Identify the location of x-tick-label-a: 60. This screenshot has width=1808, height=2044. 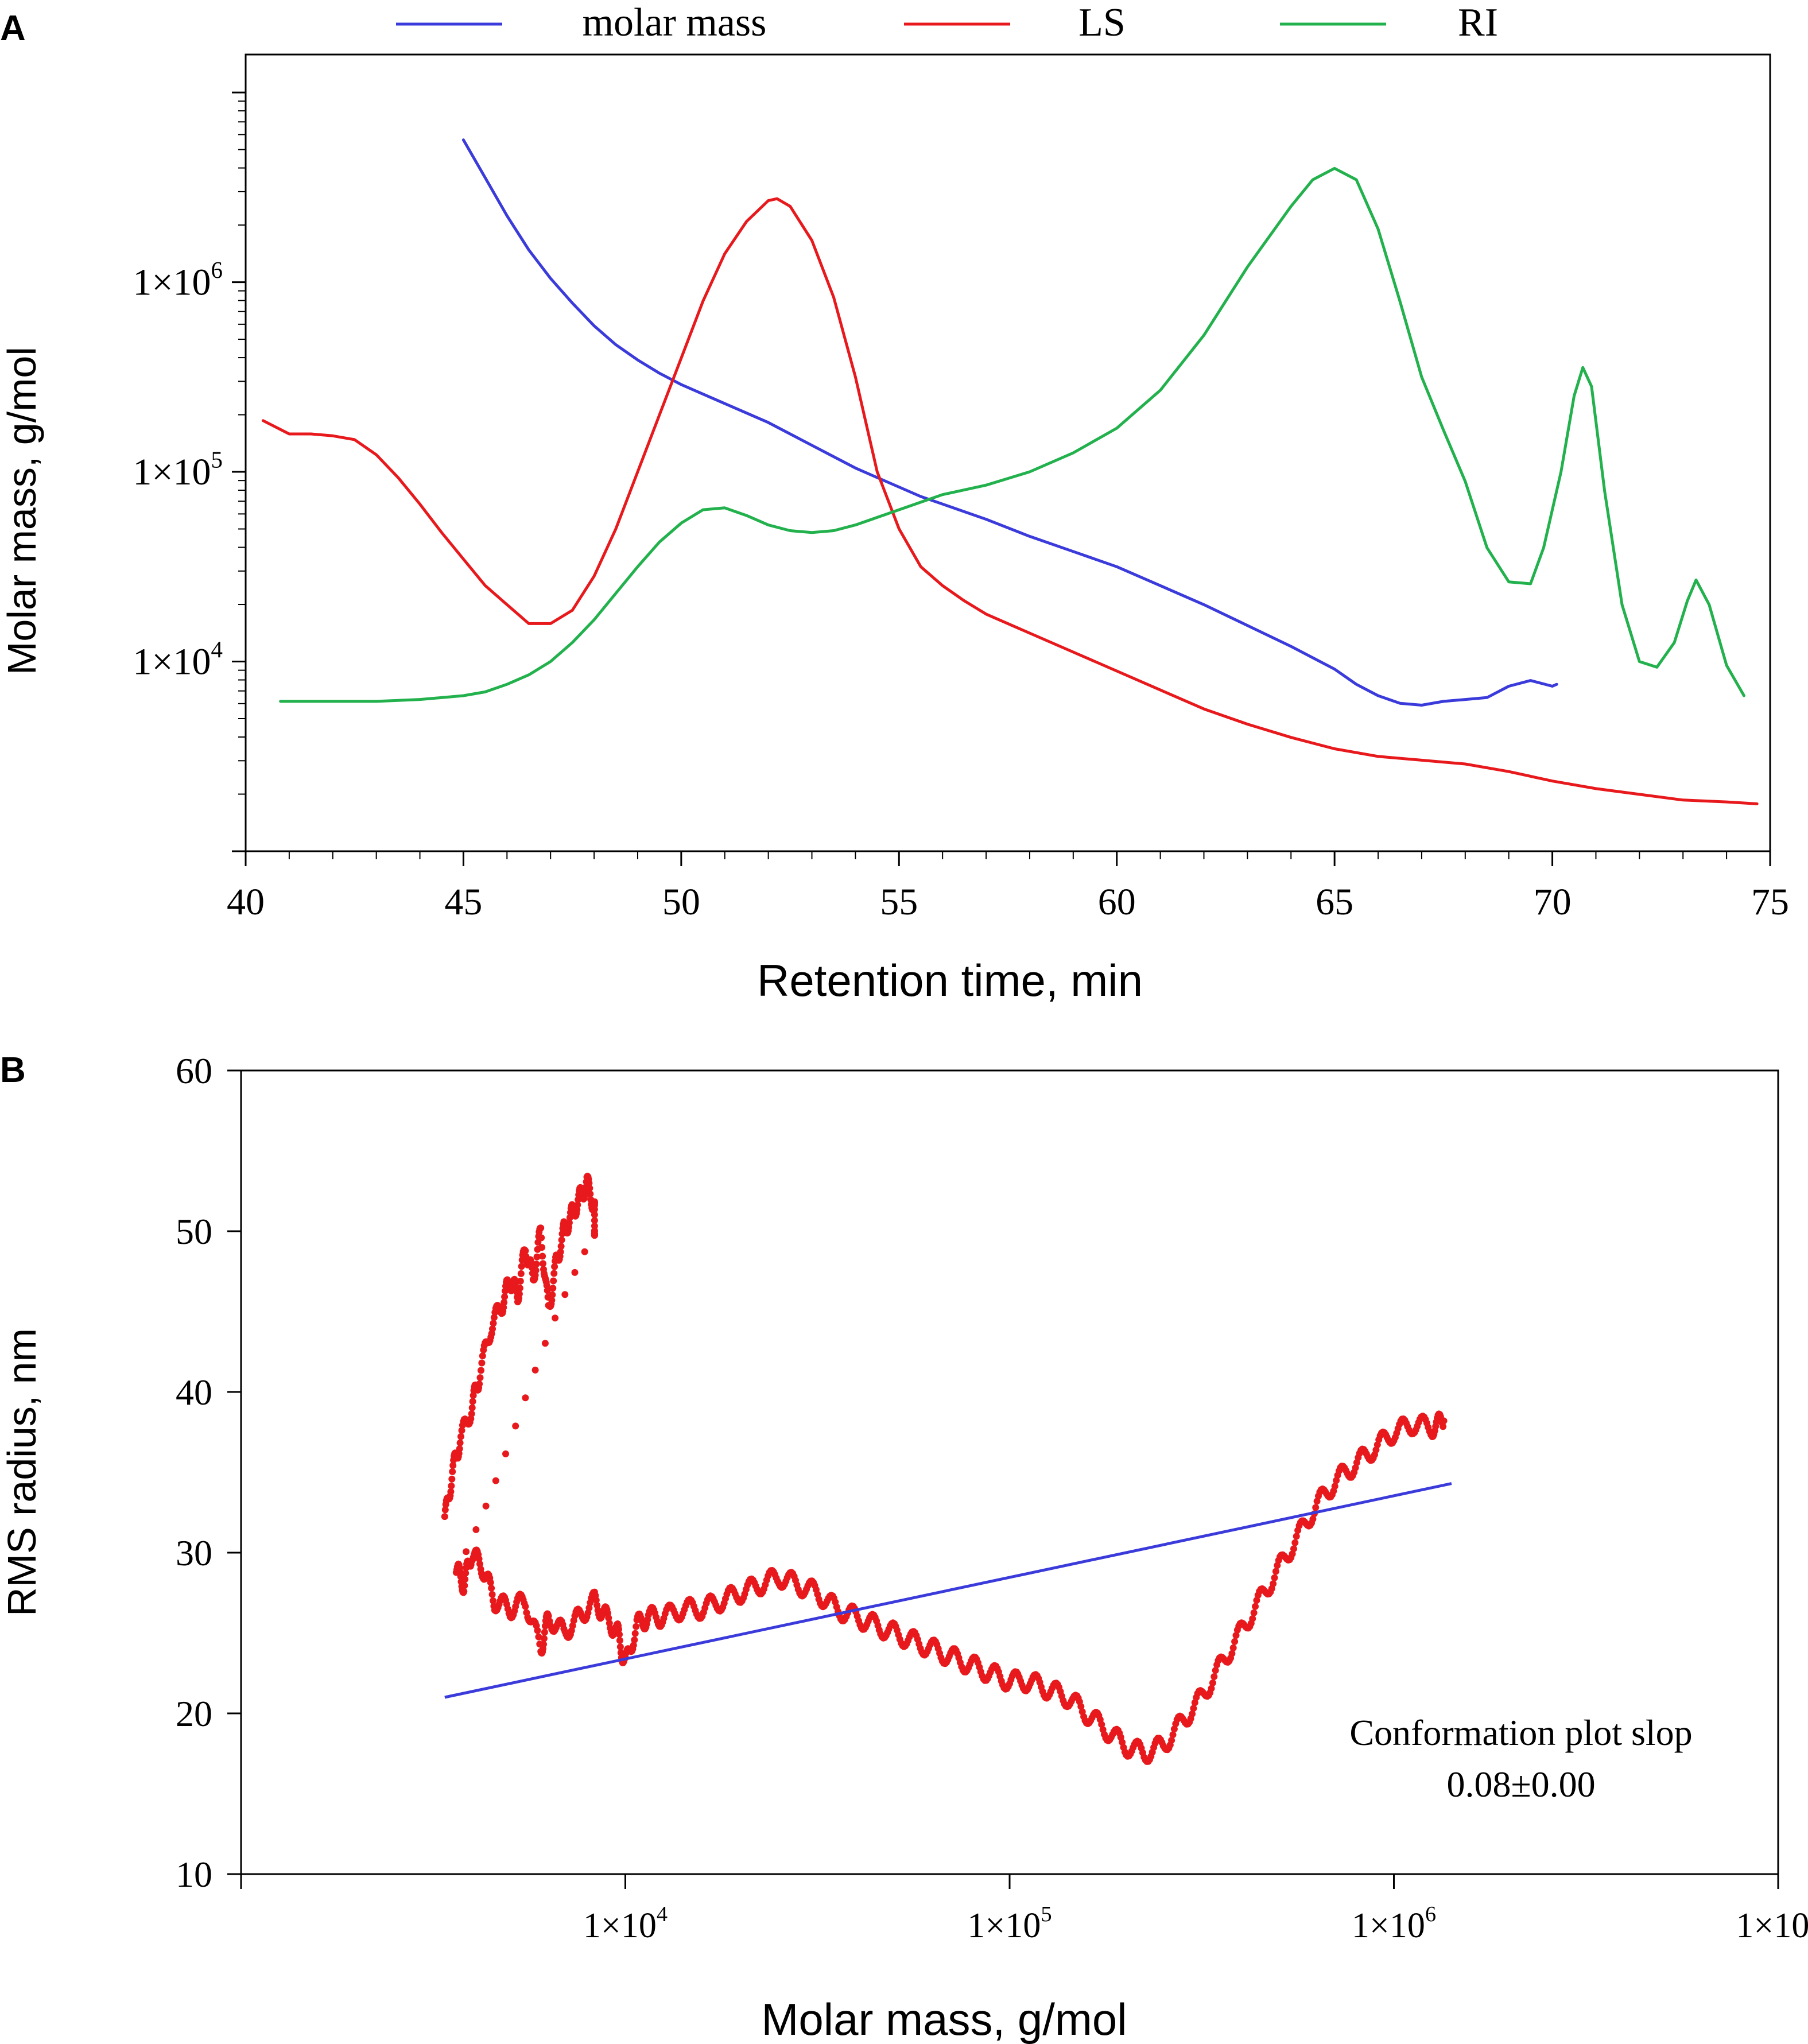
(1117, 902).